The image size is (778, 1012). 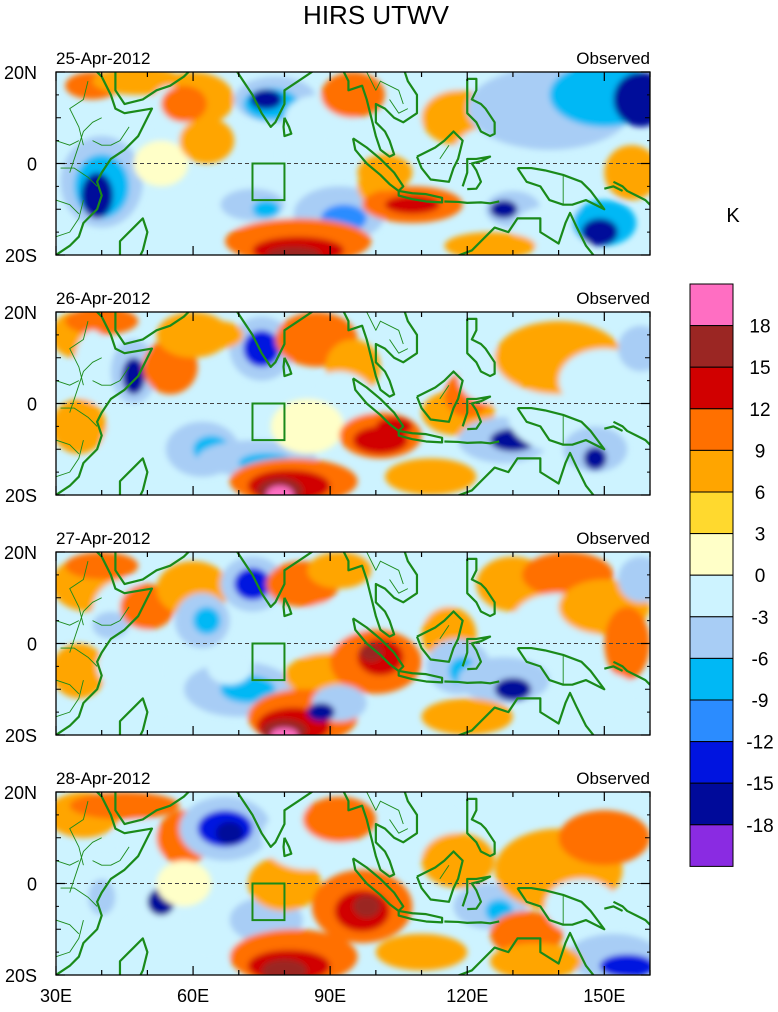 What do you see at coordinates (56, 996) in the screenshot?
I see `x-tick-label: 30E` at bounding box center [56, 996].